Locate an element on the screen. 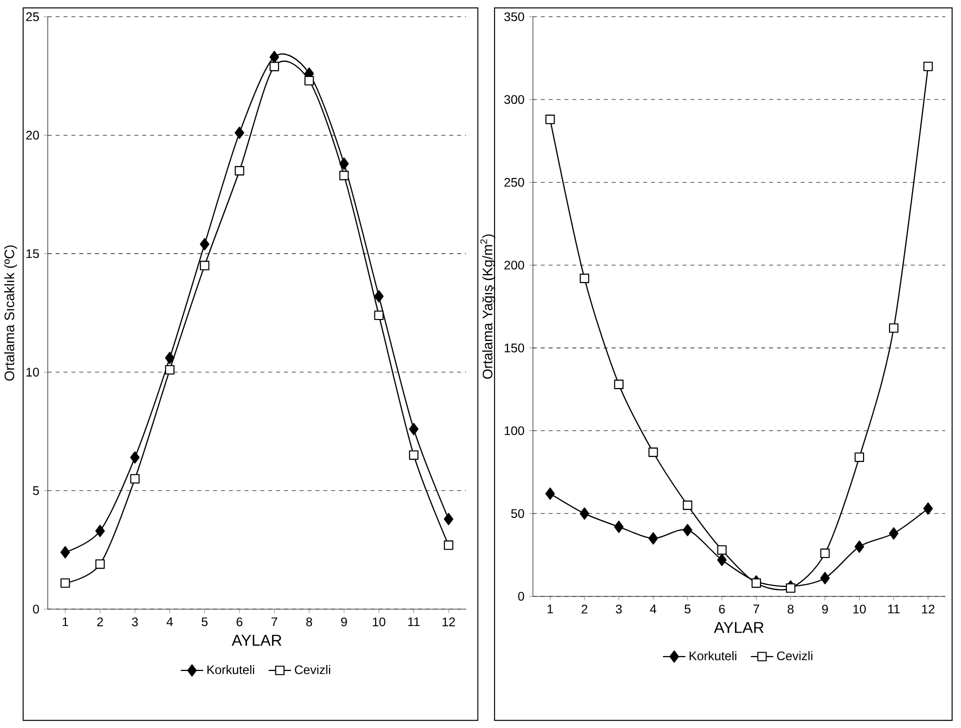 The image size is (961, 728). y-tick-label: 350 is located at coordinates (514, 17).